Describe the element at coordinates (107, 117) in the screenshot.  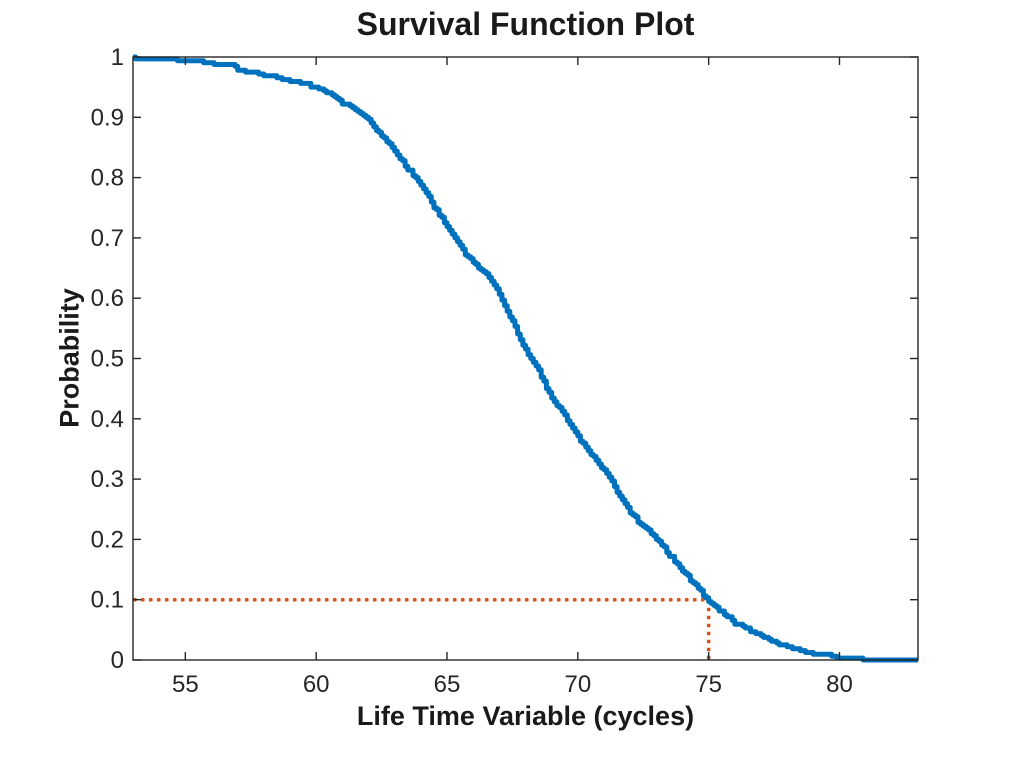
I see `y-tick-label: 0.9` at that location.